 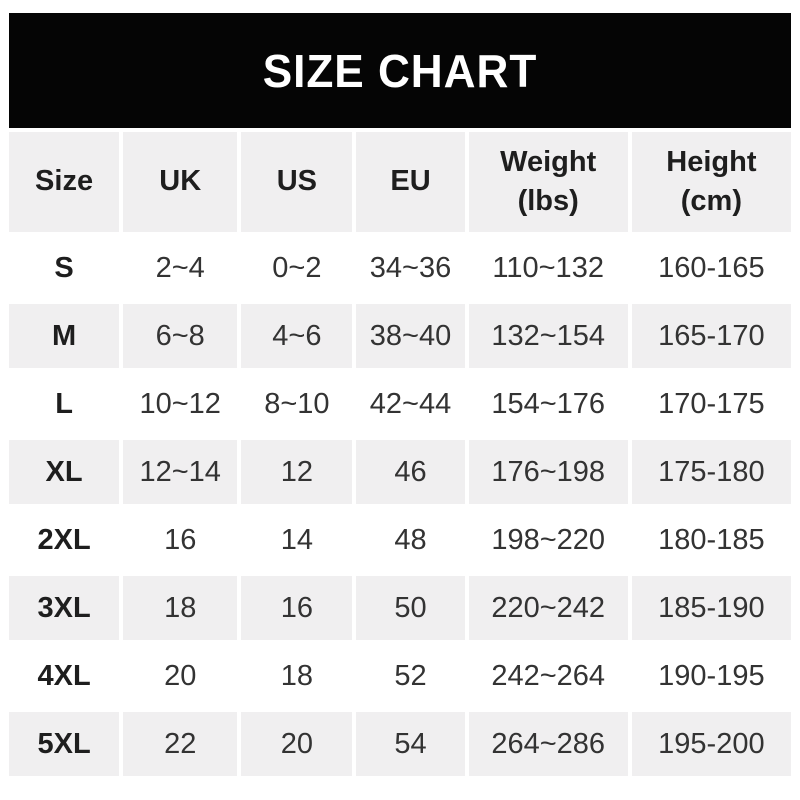 I want to click on us-cell: 14, so click(x=297, y=540).